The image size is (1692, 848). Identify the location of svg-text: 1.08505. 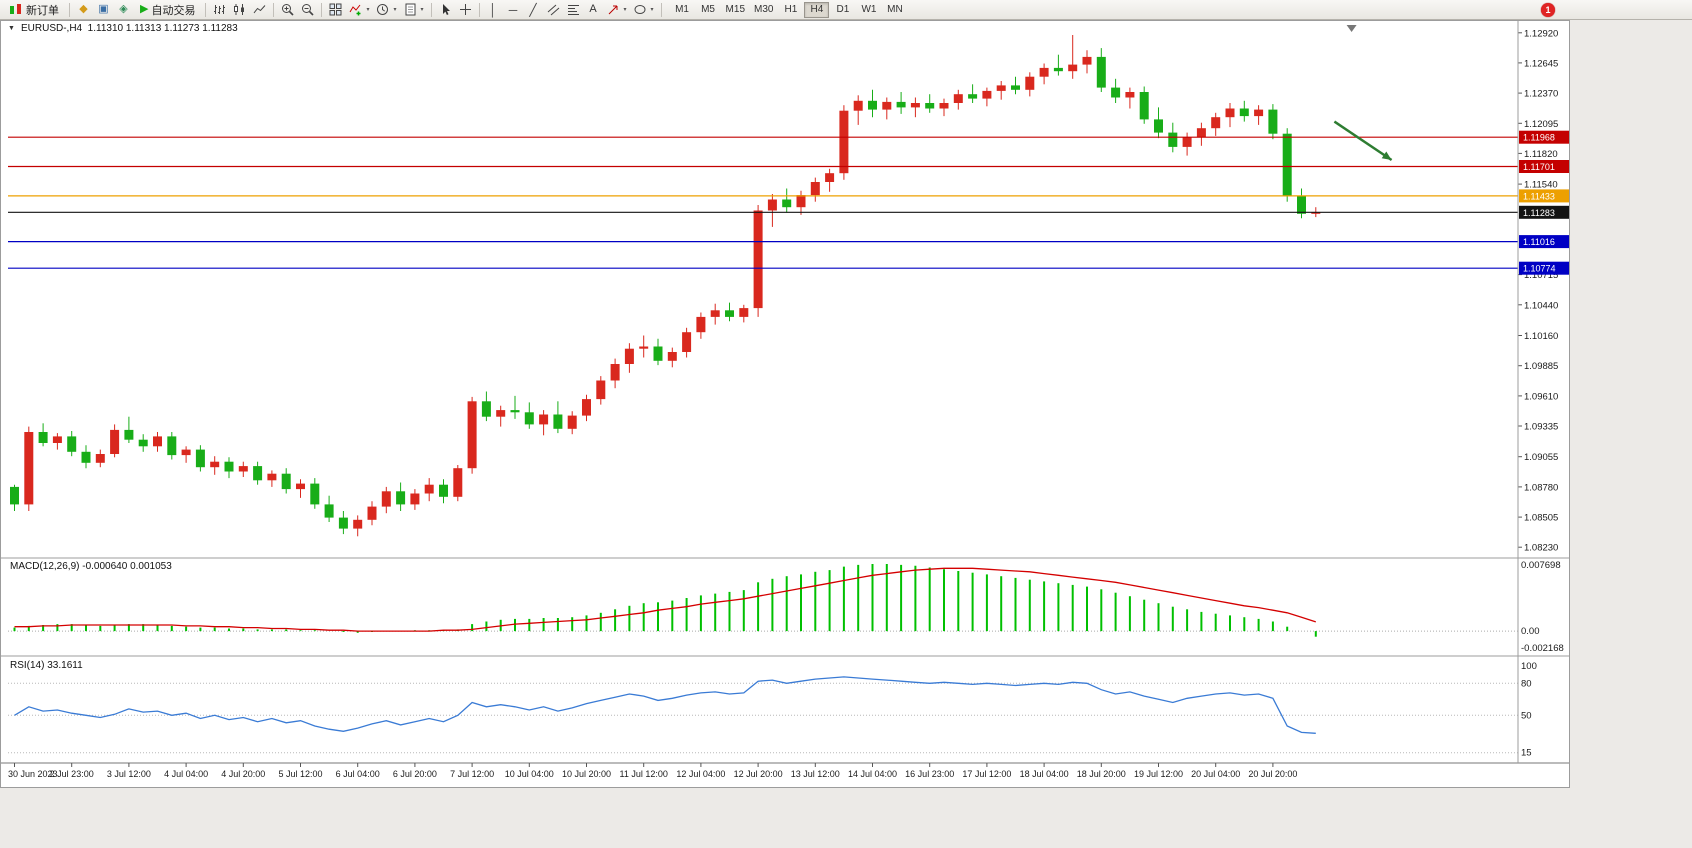
(1541, 518).